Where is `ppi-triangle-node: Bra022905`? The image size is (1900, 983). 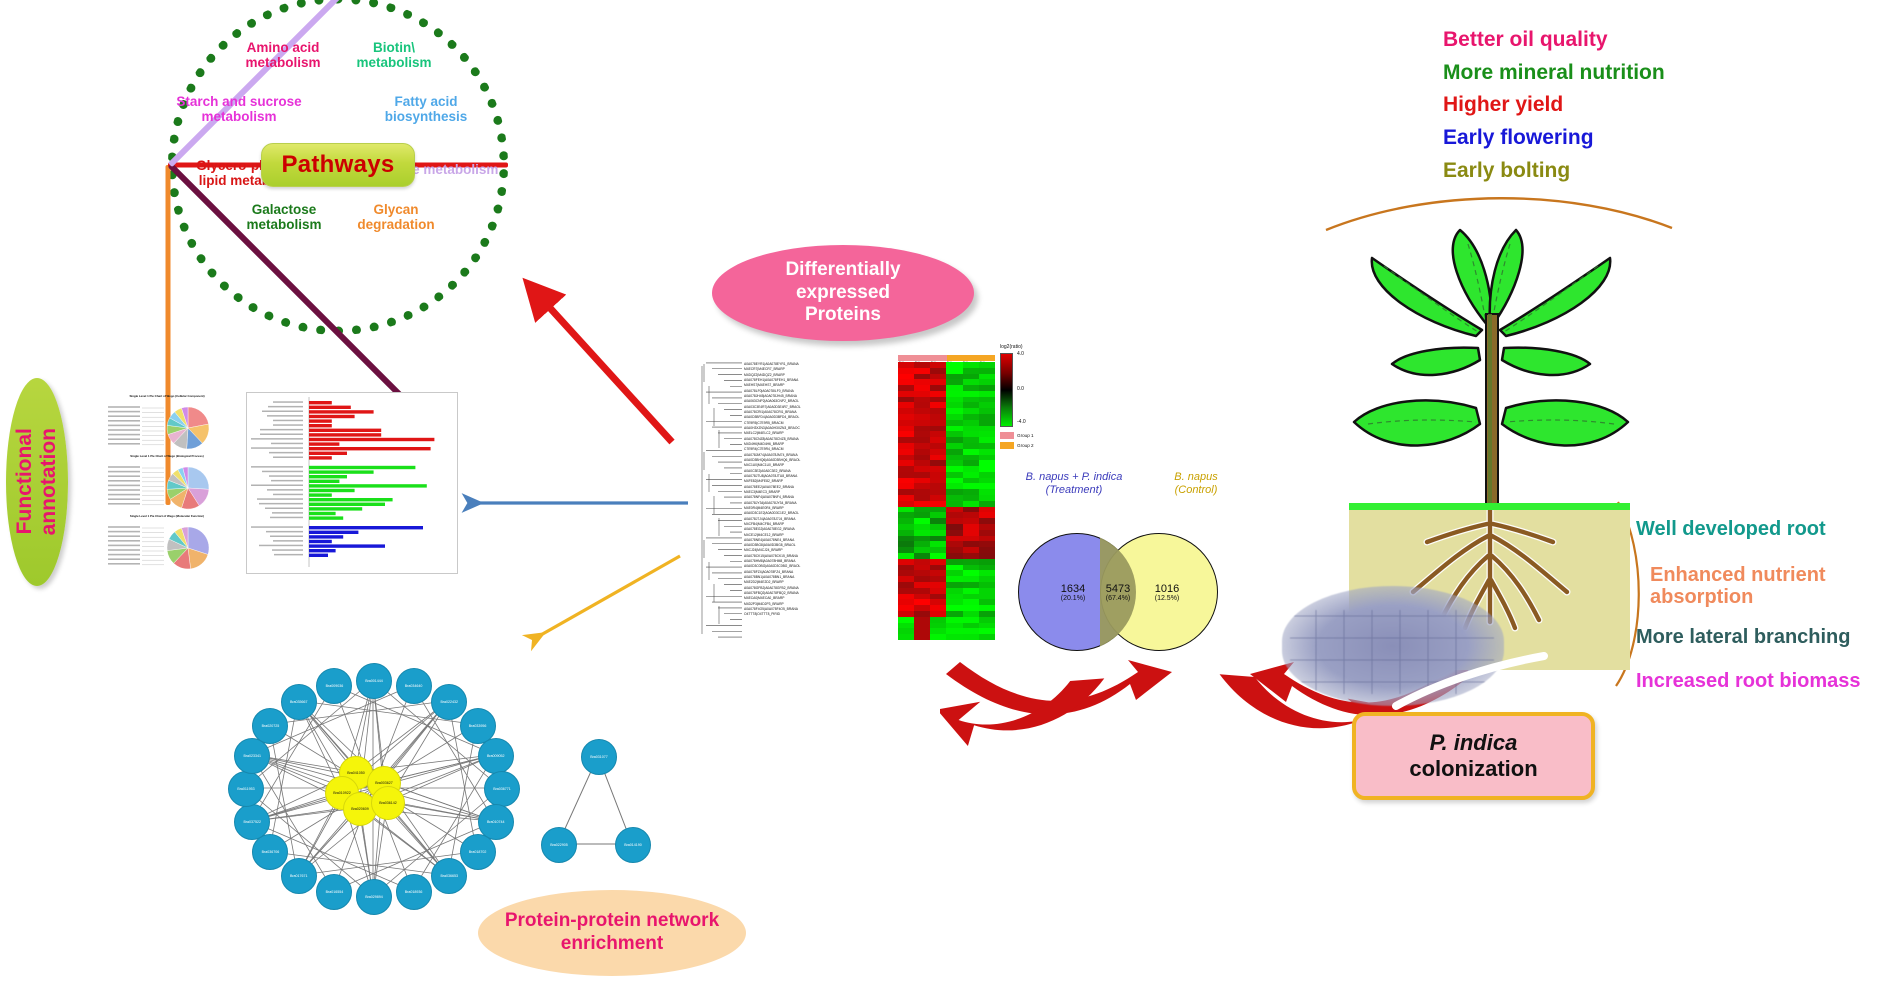
ppi-triangle-node: Bra022905 is located at coordinates (559, 845).